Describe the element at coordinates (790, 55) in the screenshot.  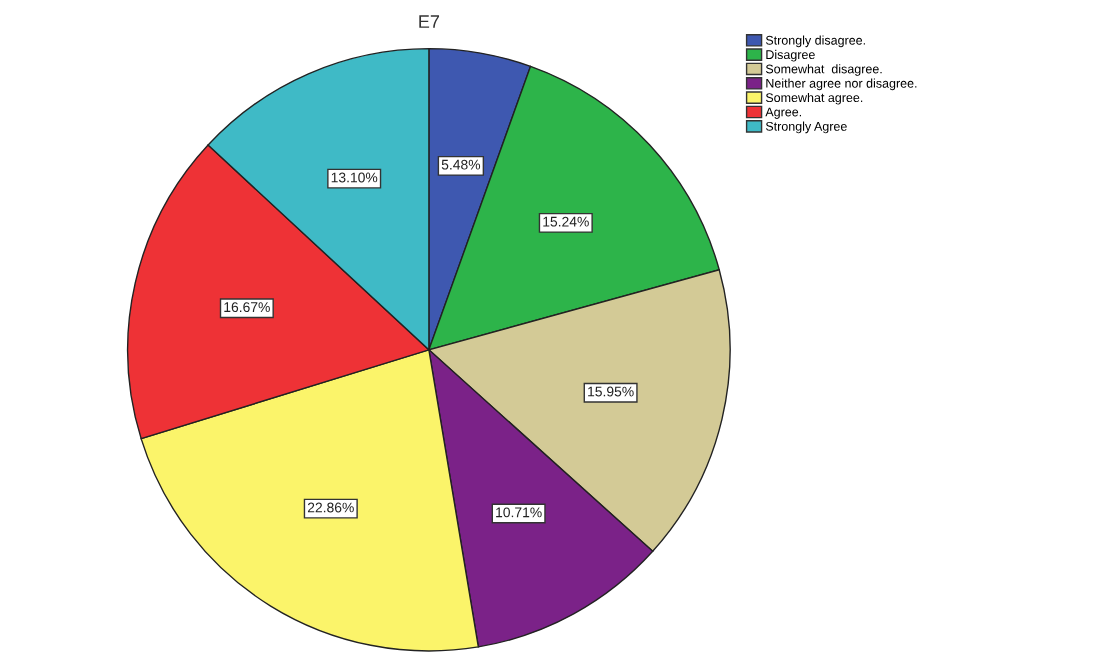
I see `legend-label: Disagree` at that location.